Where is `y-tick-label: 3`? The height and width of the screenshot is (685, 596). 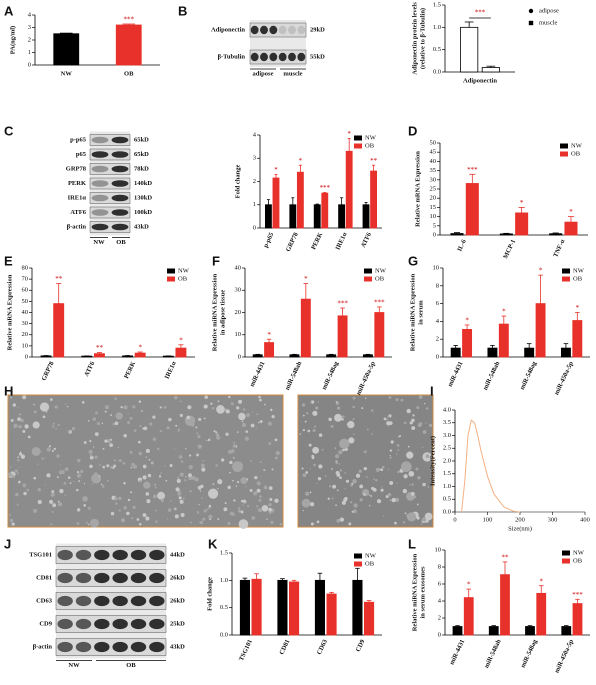 y-tick-label: 3 is located at coordinates (29, 27).